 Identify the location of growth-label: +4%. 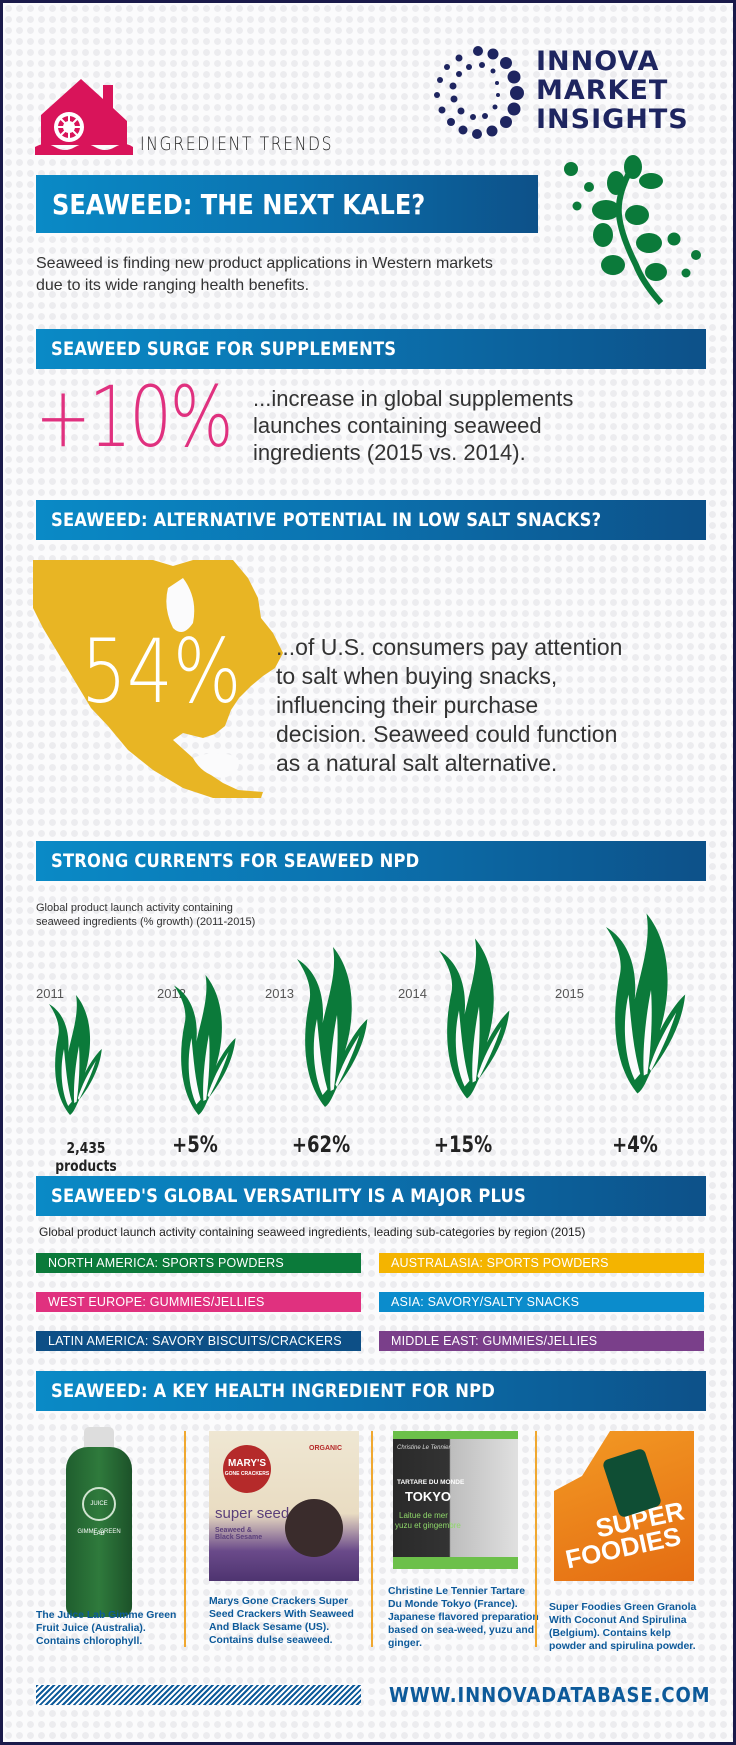
(635, 1145).